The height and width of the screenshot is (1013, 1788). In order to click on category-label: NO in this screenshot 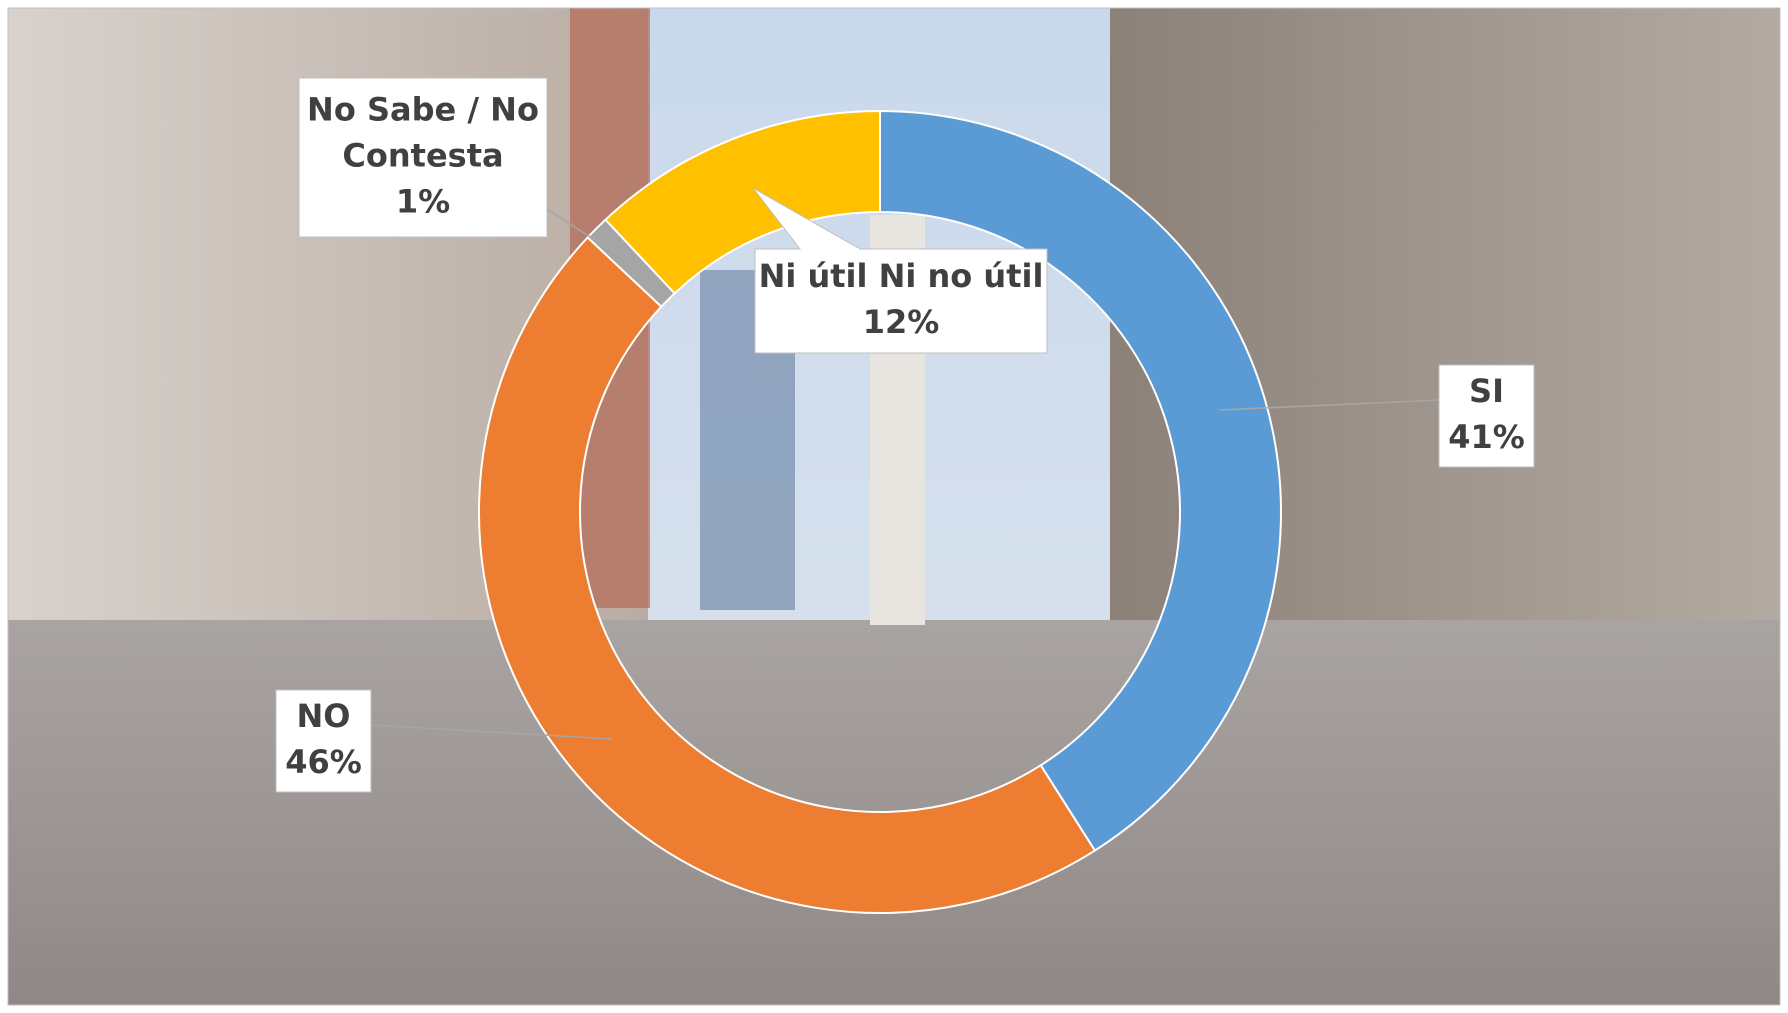, I will do `click(324, 716)`.